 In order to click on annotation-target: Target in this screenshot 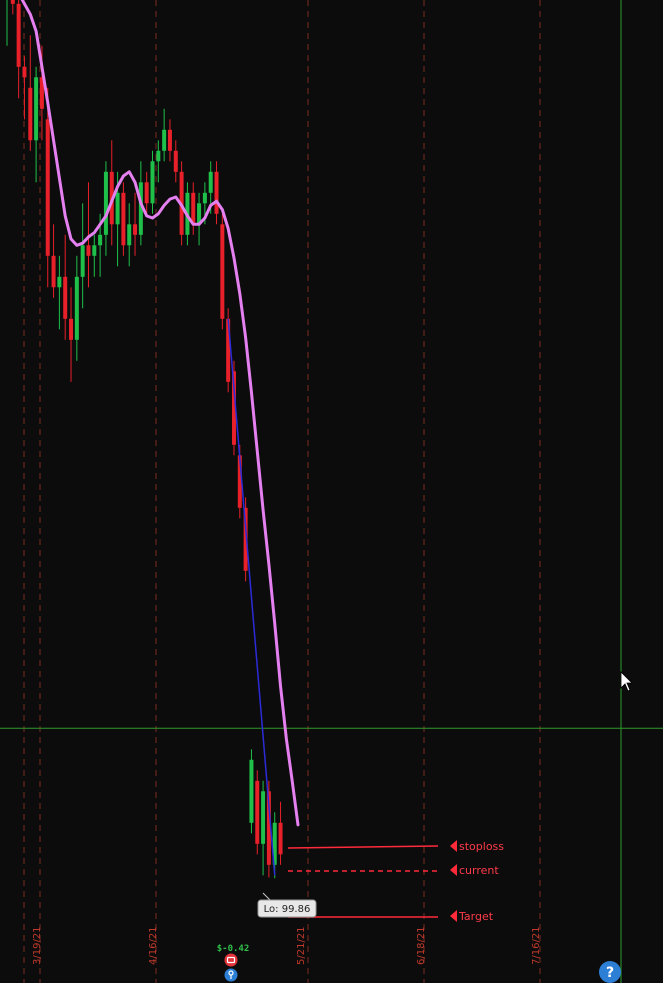, I will do `click(391, 916)`.